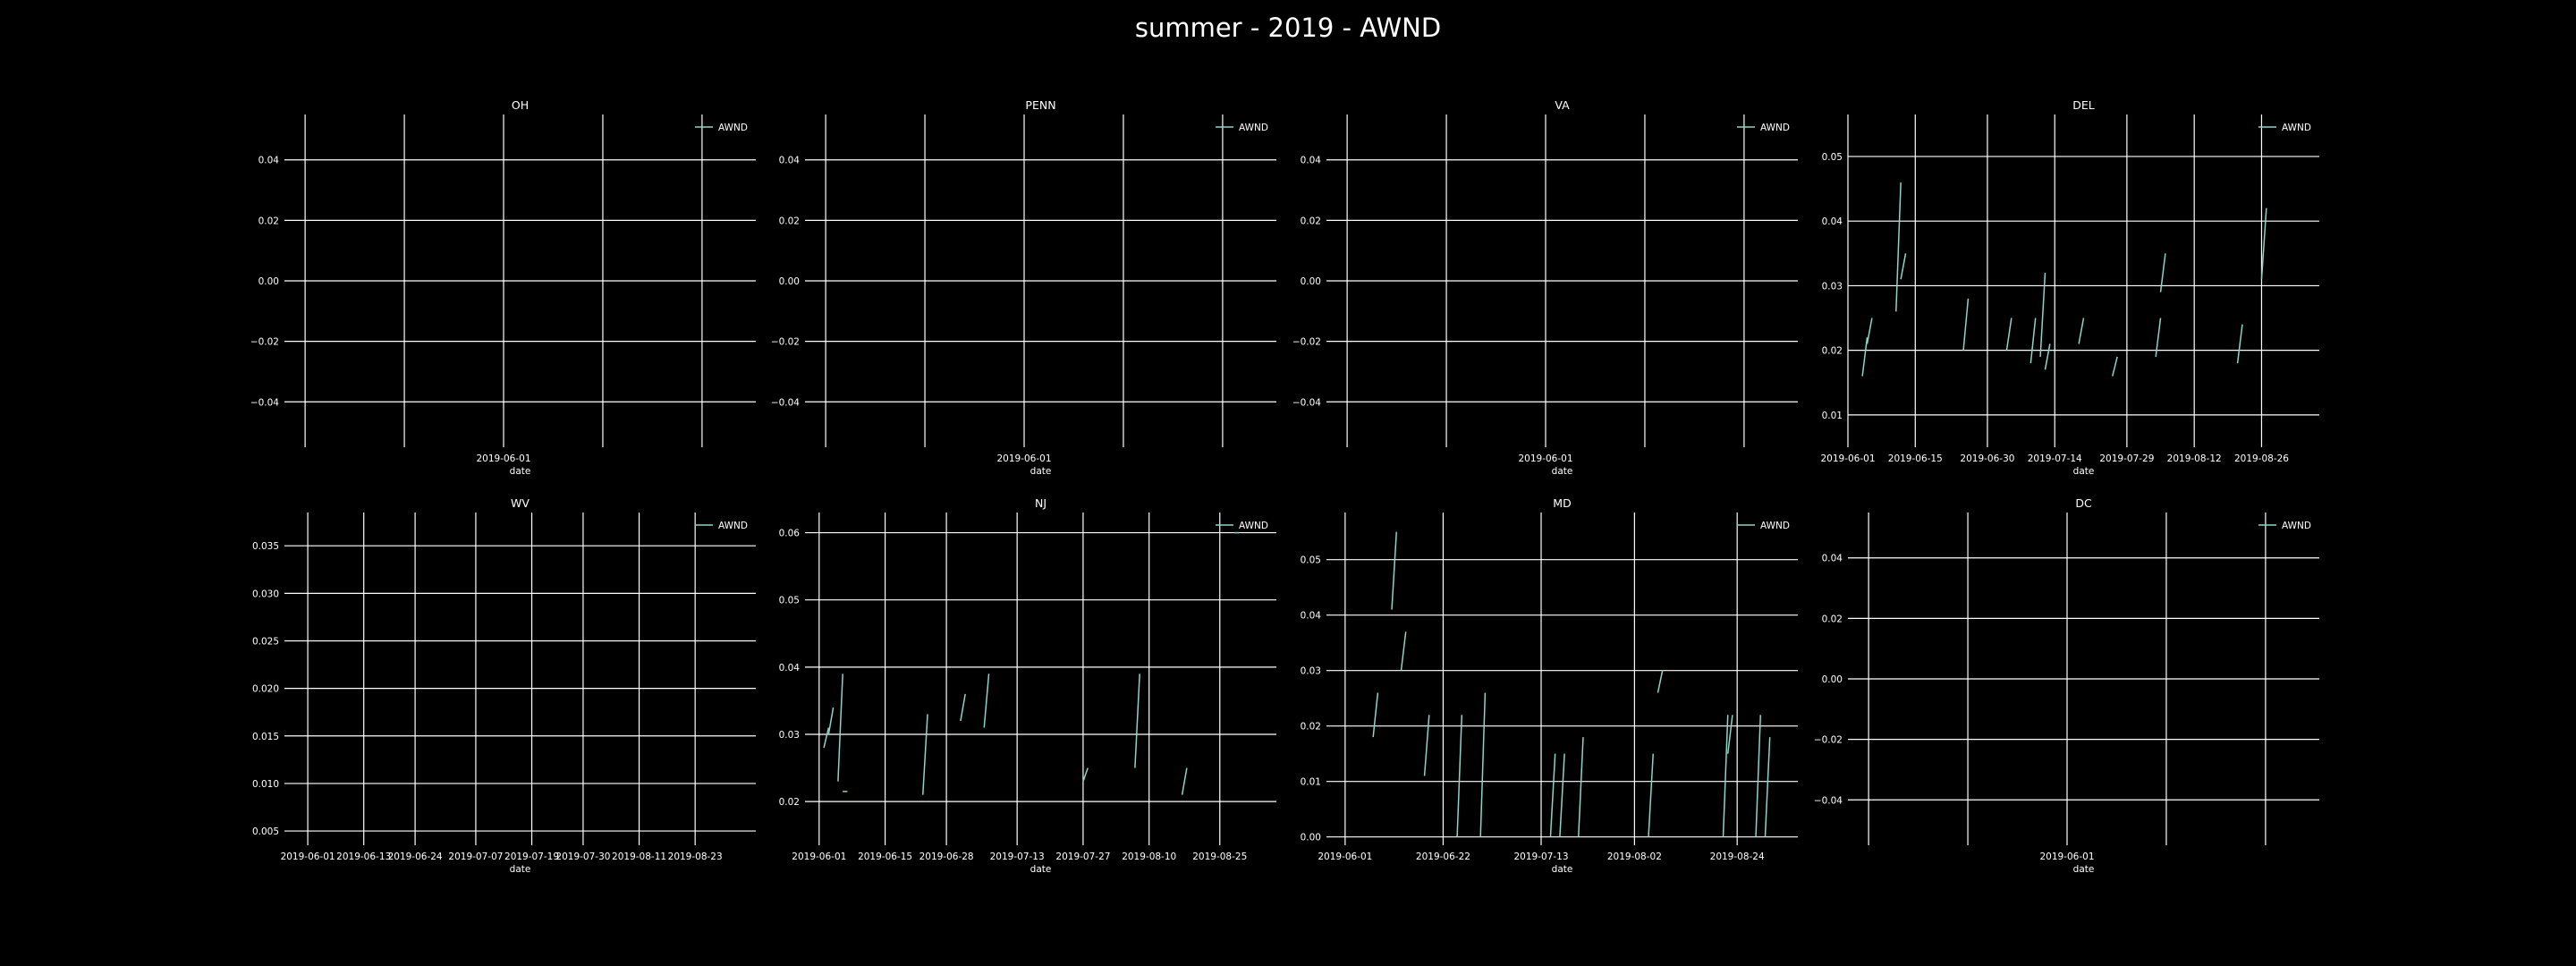 Image resolution: width=2576 pixels, height=966 pixels. Describe the element at coordinates (363, 857) in the screenshot. I see `x-tick-label: 2019-06-13` at that location.